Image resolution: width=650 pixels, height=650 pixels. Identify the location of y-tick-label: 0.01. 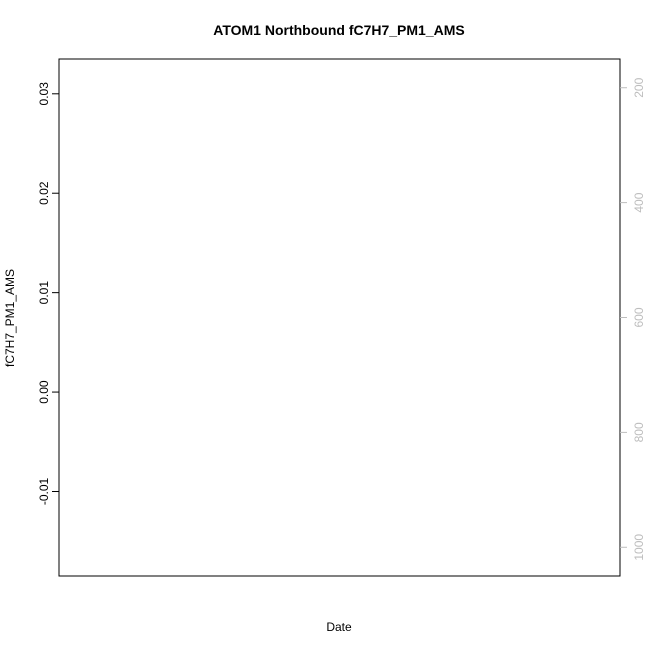
(44, 293).